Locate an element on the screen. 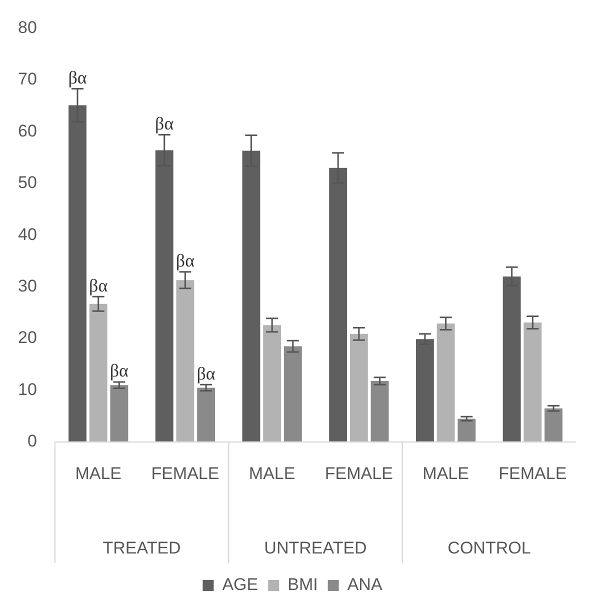 The height and width of the screenshot is (604, 589). legend-label: BMI is located at coordinates (303, 584).